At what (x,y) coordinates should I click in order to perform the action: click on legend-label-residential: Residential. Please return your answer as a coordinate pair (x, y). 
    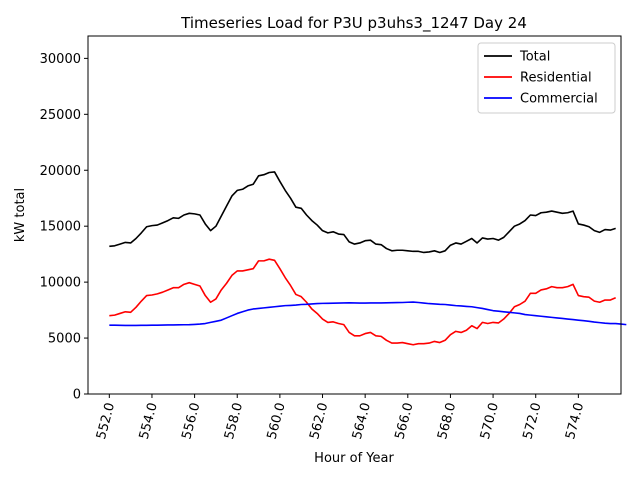
    Looking at the image, I should click on (556, 78).